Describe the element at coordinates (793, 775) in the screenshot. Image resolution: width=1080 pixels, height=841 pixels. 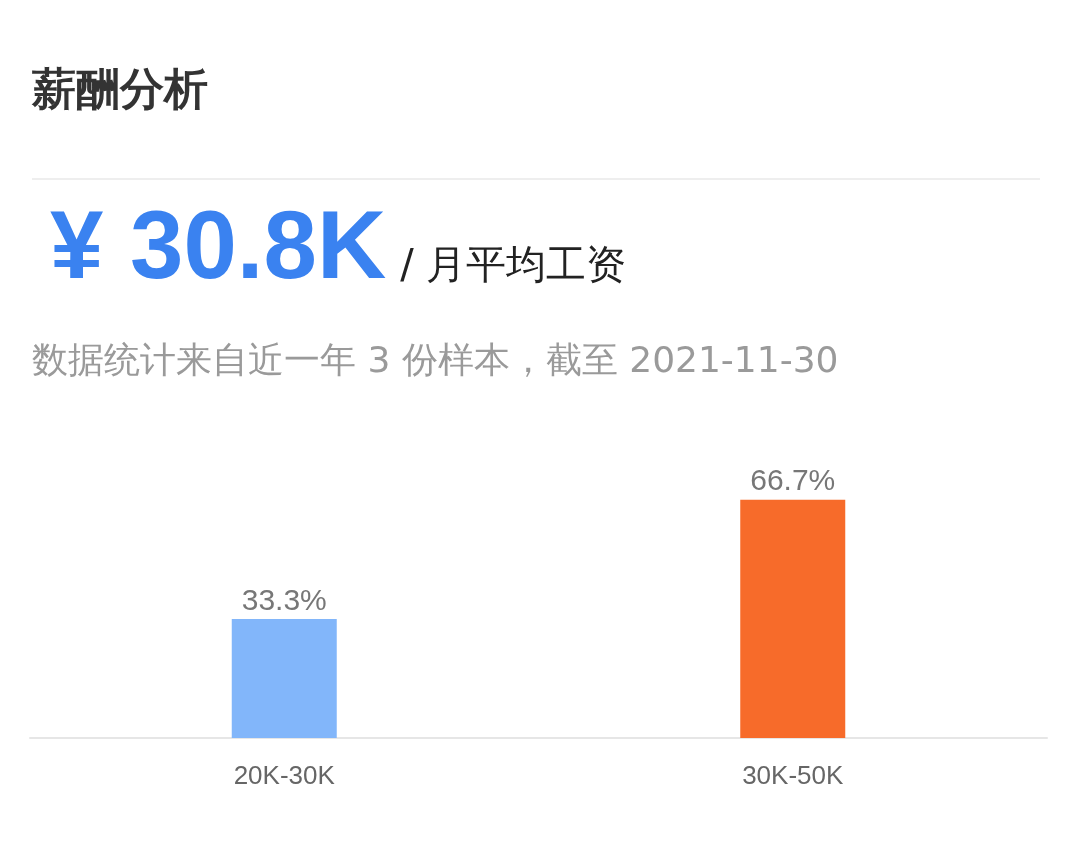
I see `x-tick-label: 30K-50K` at that location.